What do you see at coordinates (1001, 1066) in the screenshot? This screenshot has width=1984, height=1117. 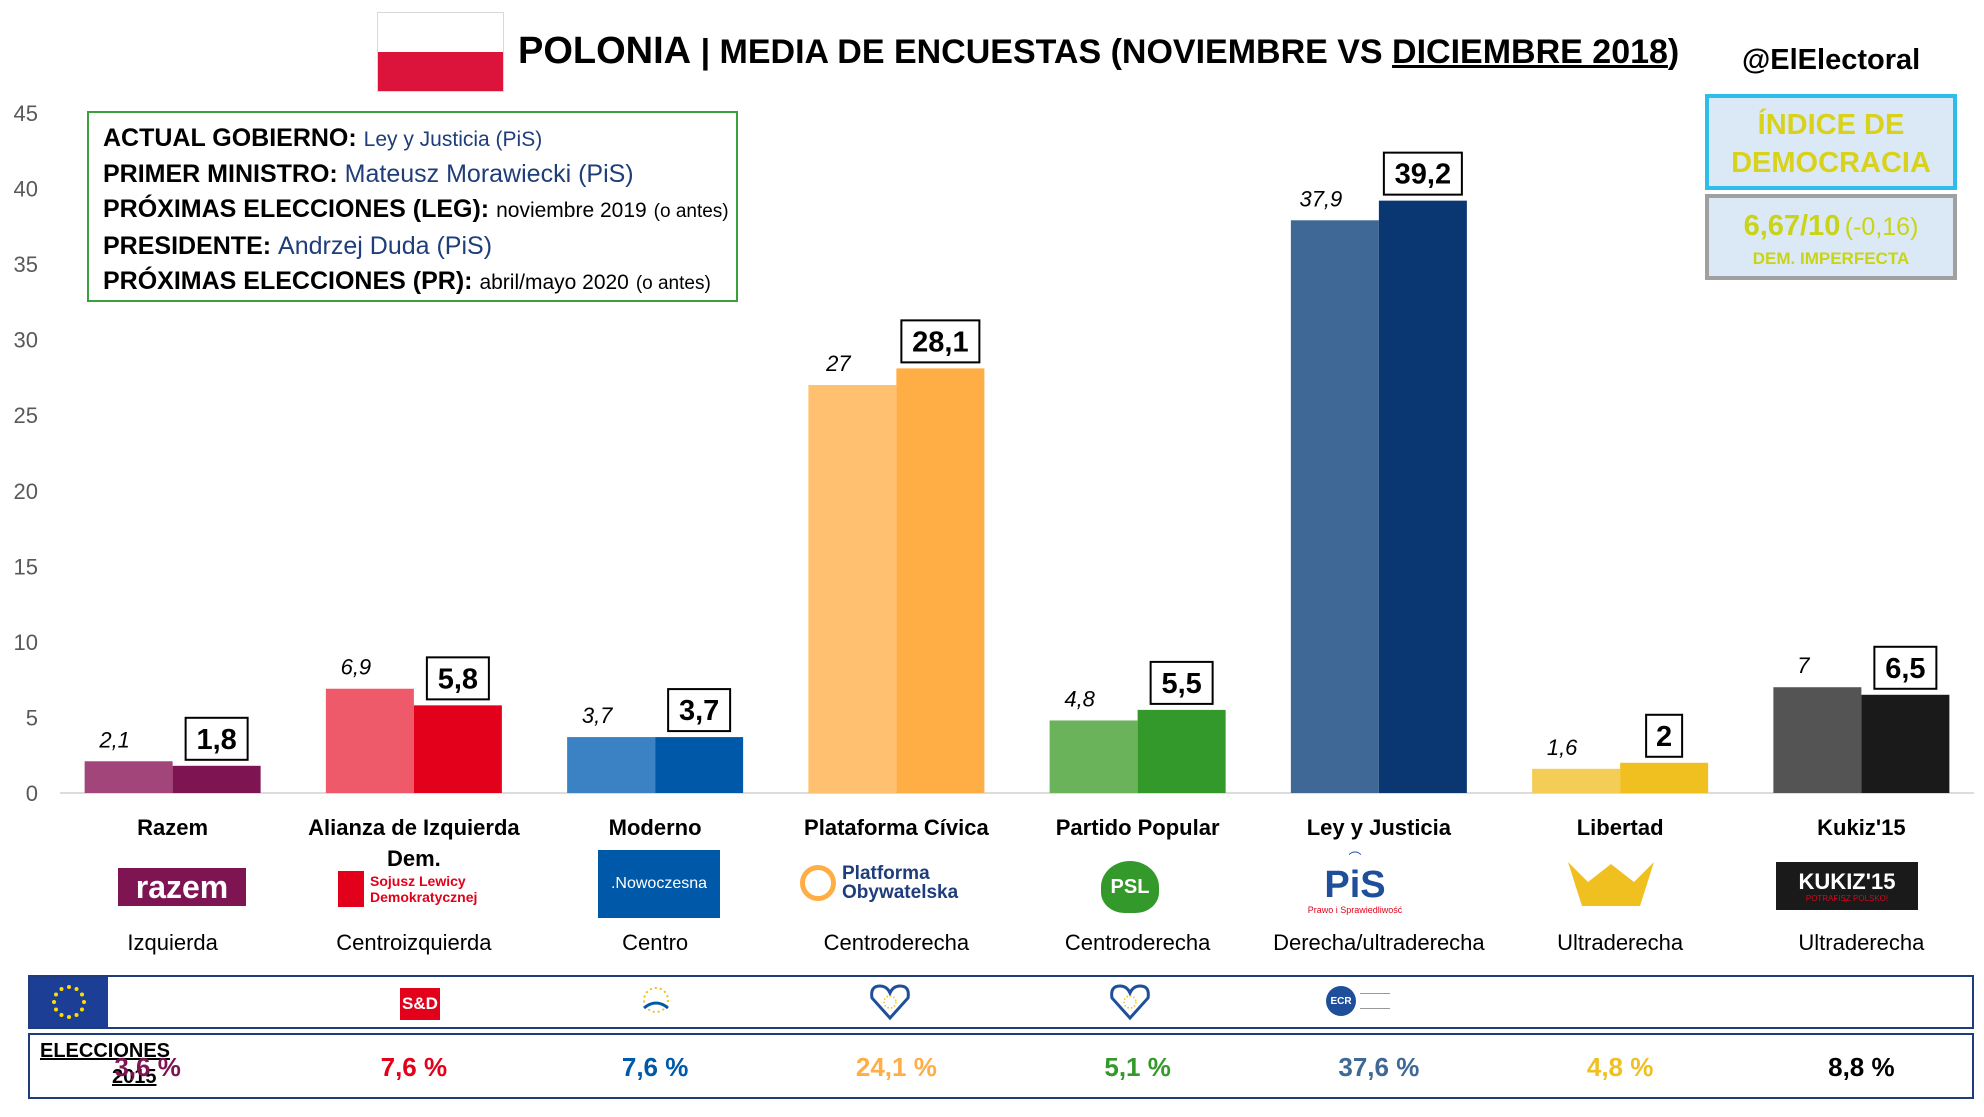 I see `results-2015-row` at bounding box center [1001, 1066].